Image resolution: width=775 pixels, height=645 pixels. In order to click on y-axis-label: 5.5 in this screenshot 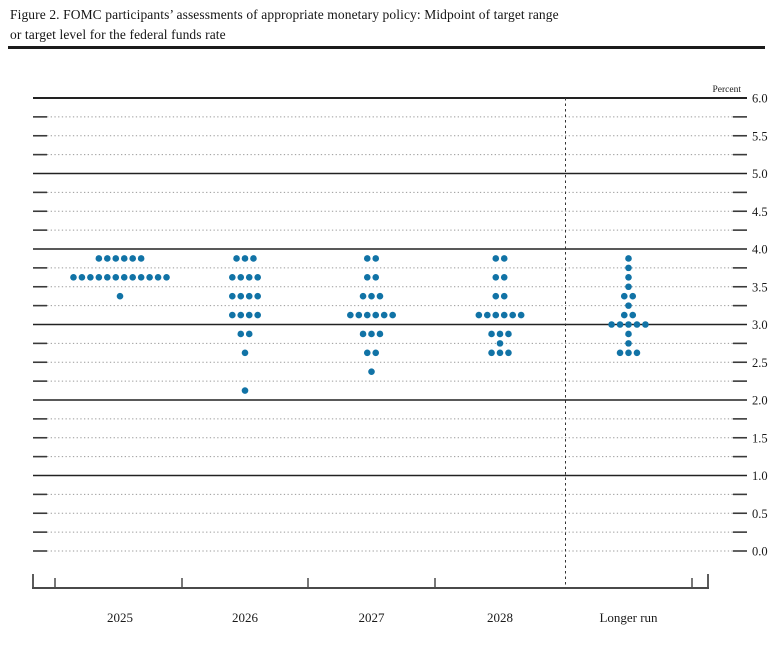, I will do `click(760, 136)`.